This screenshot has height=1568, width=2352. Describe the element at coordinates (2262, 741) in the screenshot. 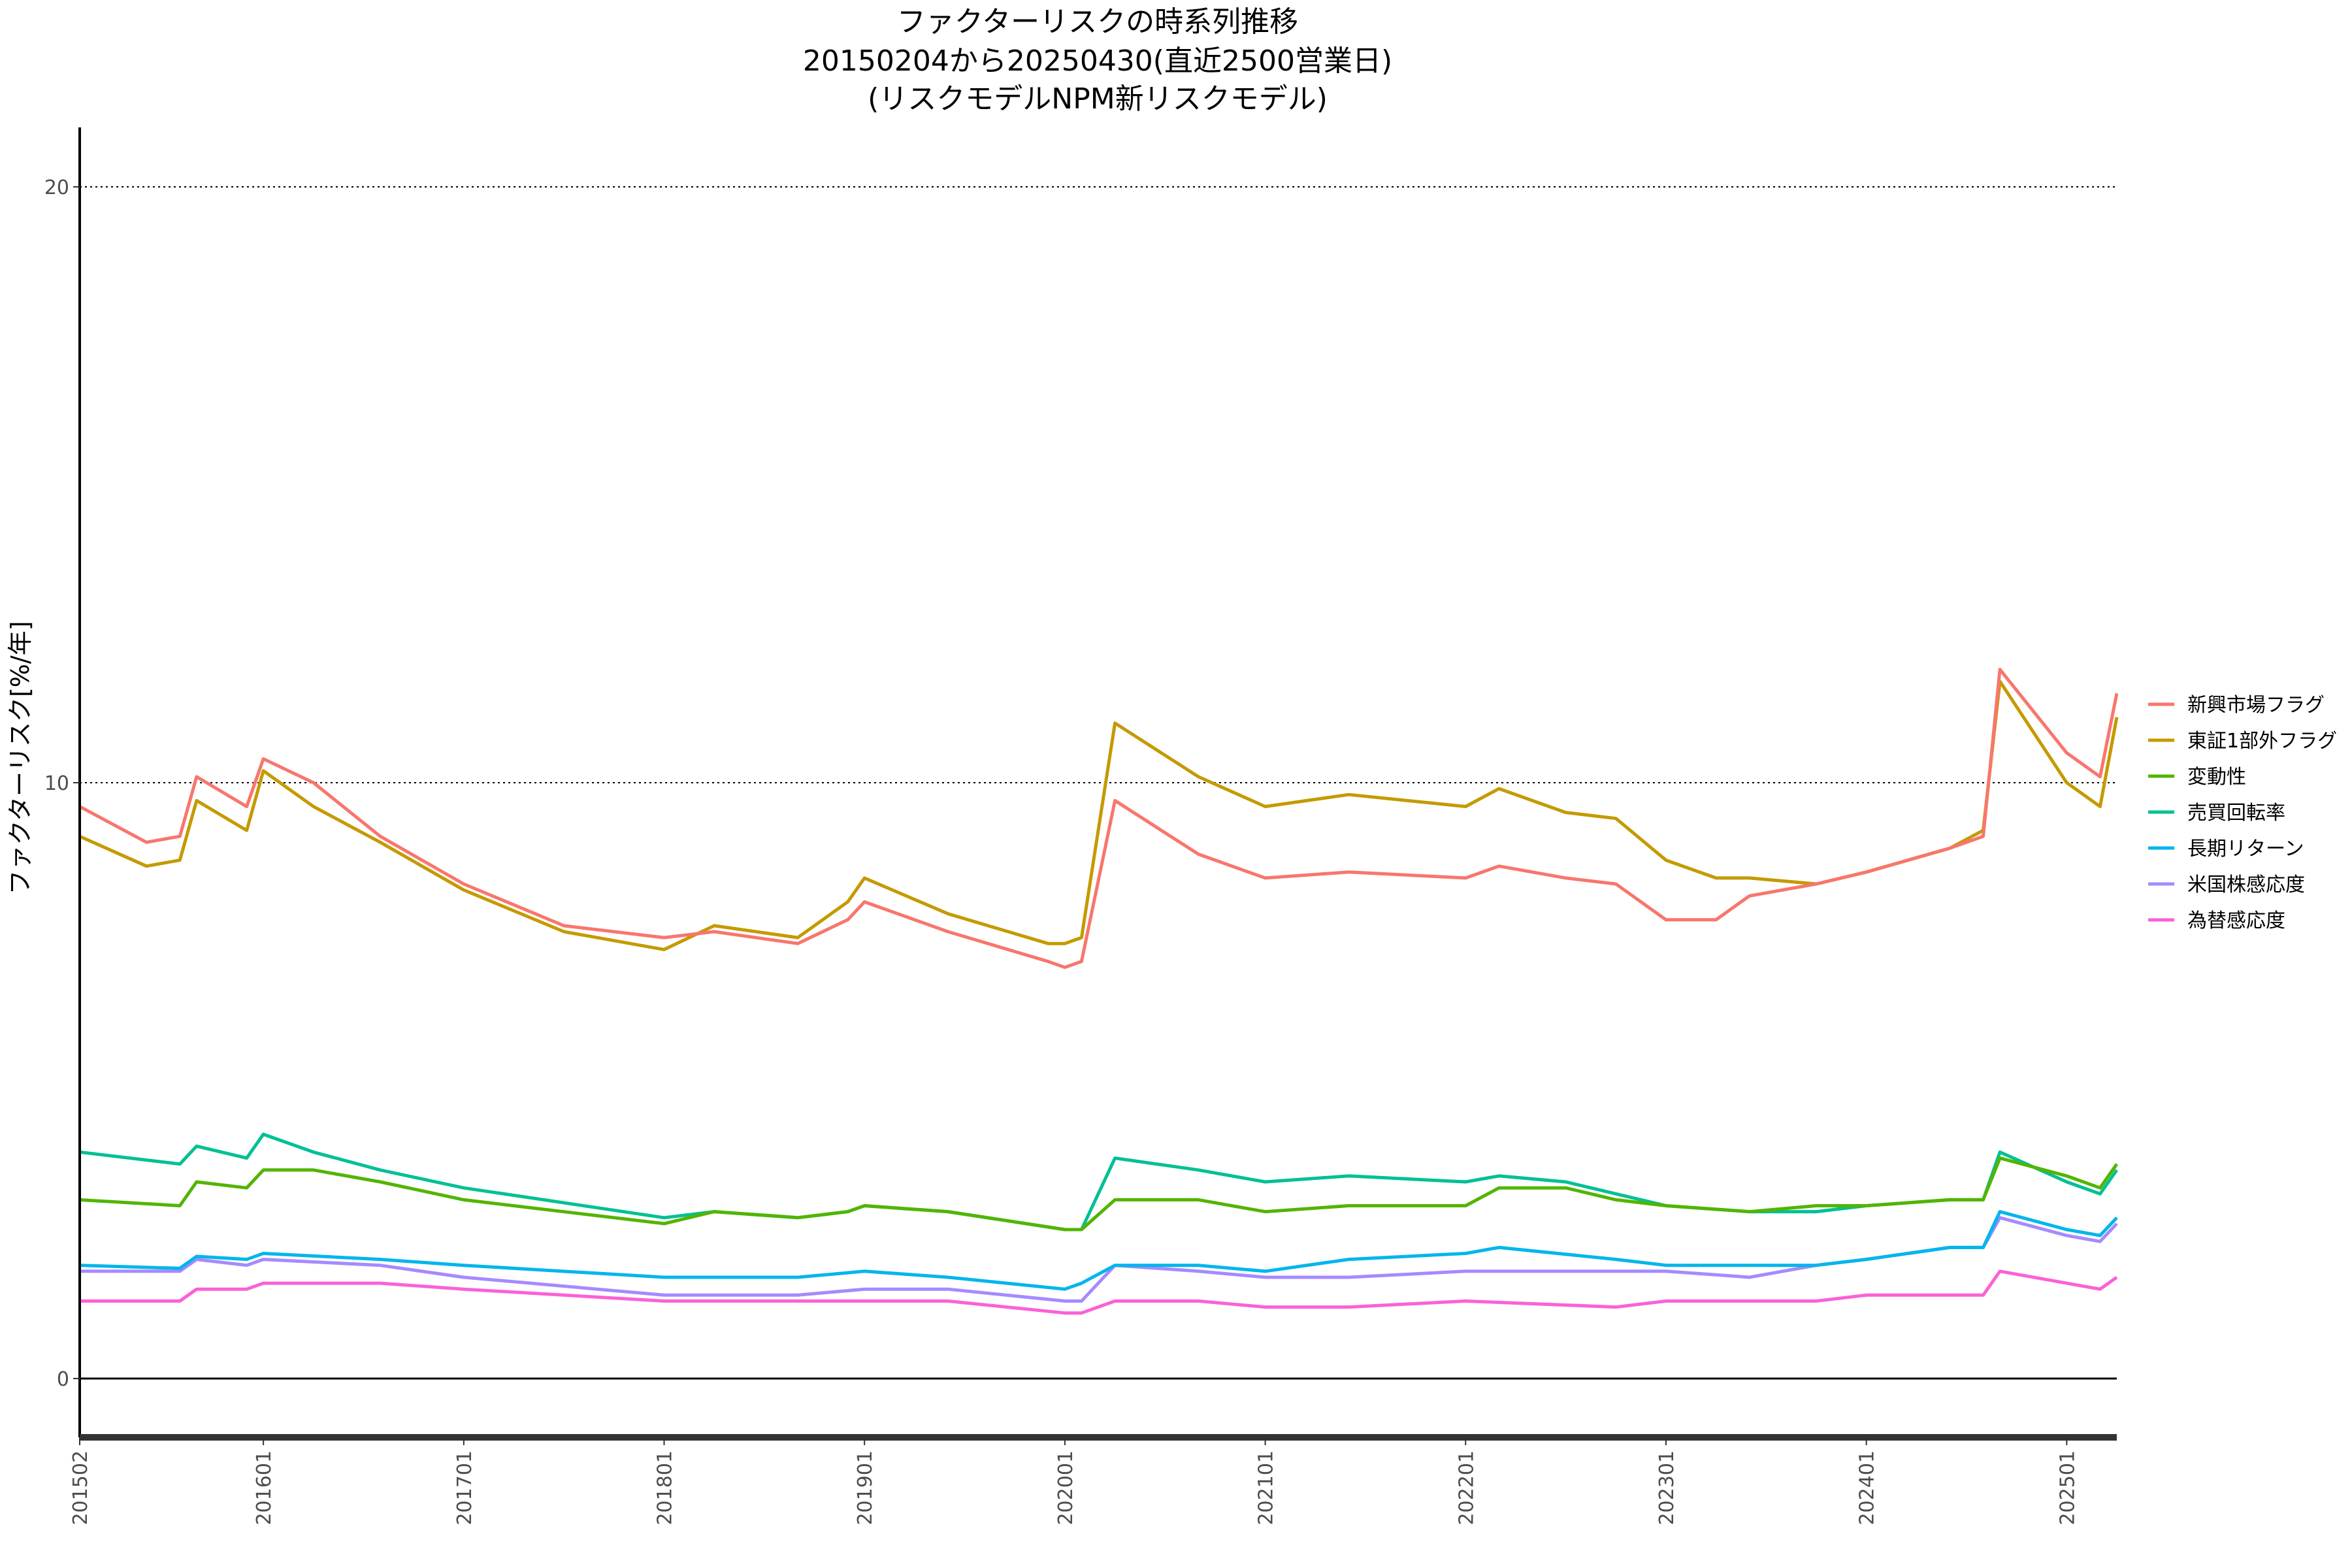

I see `legend-label-1: 東証1部外フラグ` at that location.